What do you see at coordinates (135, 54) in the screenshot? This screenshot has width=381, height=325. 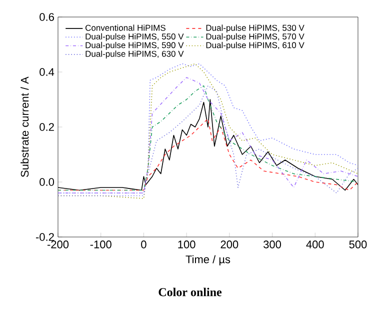 I see `legend-label: Dual-pulse HiPIMS, 630 V` at bounding box center [135, 54].